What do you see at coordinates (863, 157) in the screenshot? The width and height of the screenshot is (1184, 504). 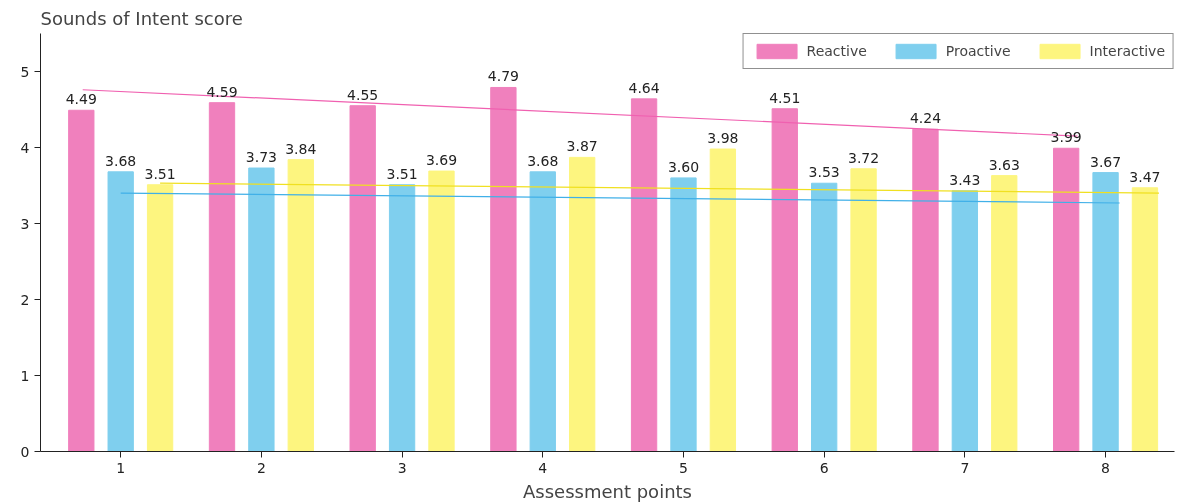 I see `data-label: 3.72` at bounding box center [863, 157].